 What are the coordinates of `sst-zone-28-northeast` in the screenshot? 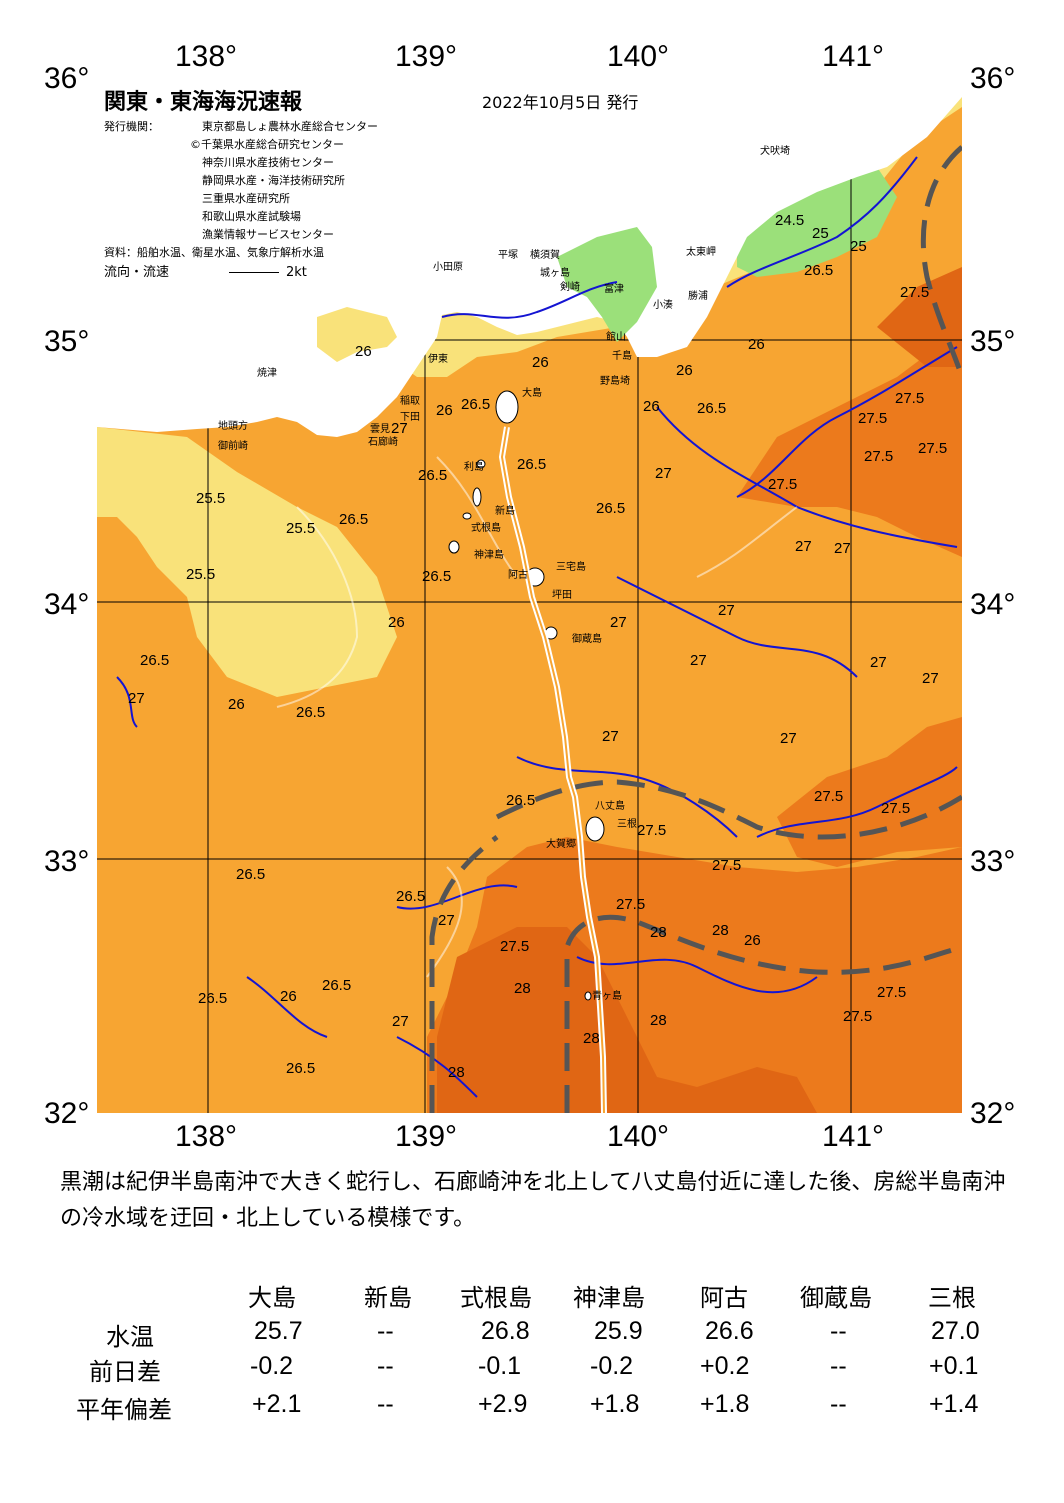 It's located at (919, 317).